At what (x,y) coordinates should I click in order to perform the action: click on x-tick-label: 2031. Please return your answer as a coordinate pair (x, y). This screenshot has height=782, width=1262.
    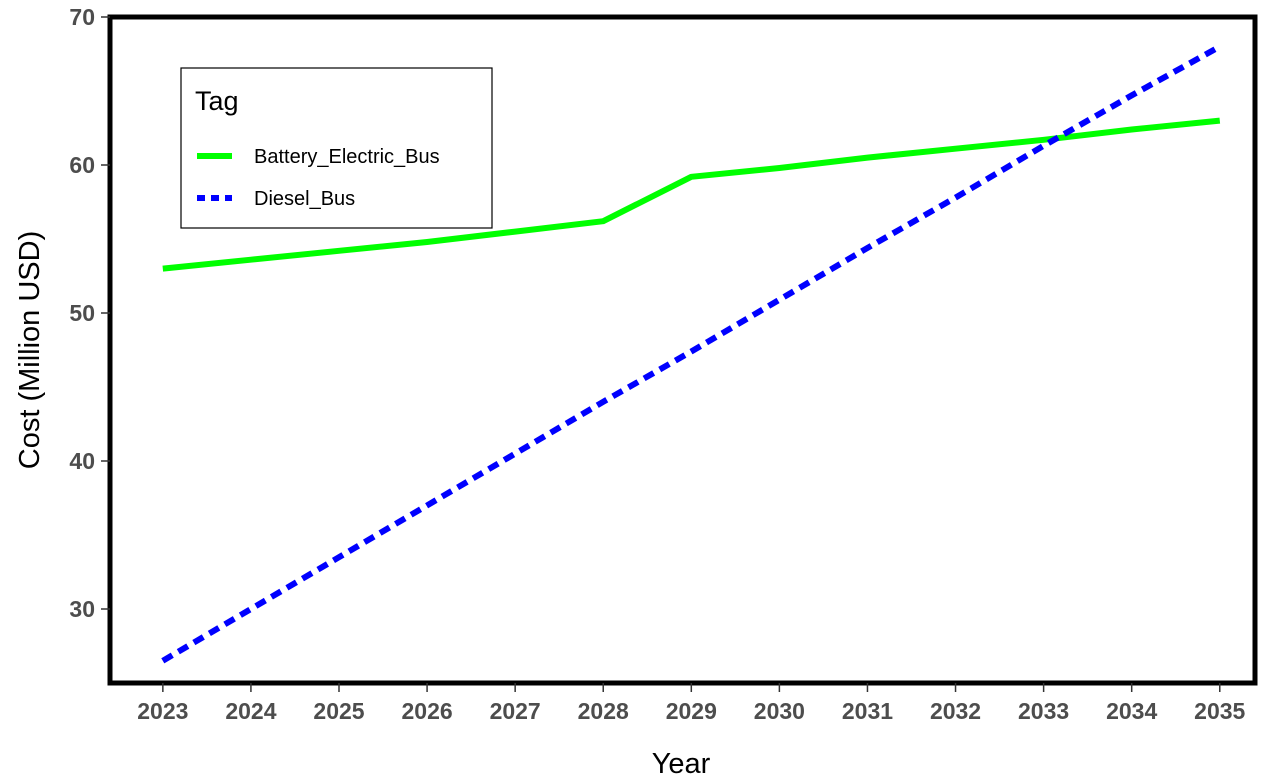
    Looking at the image, I should click on (867, 711).